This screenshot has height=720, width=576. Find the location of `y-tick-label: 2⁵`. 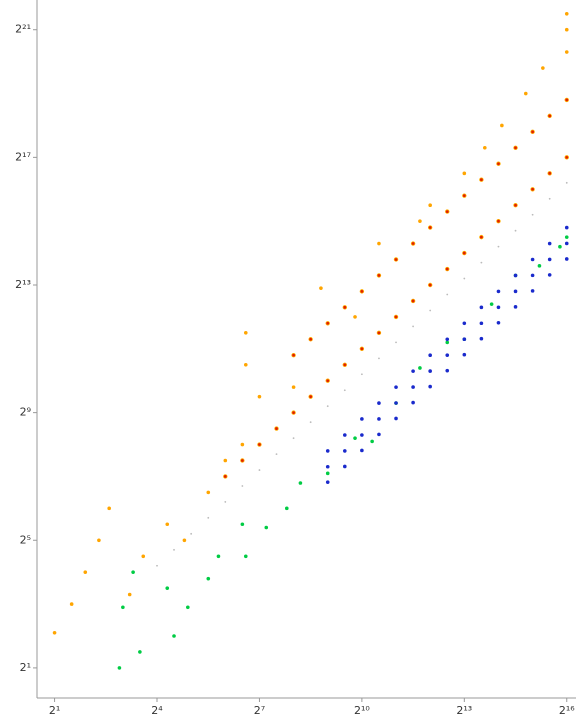

y-tick-label: 2⁵ is located at coordinates (25, 539).